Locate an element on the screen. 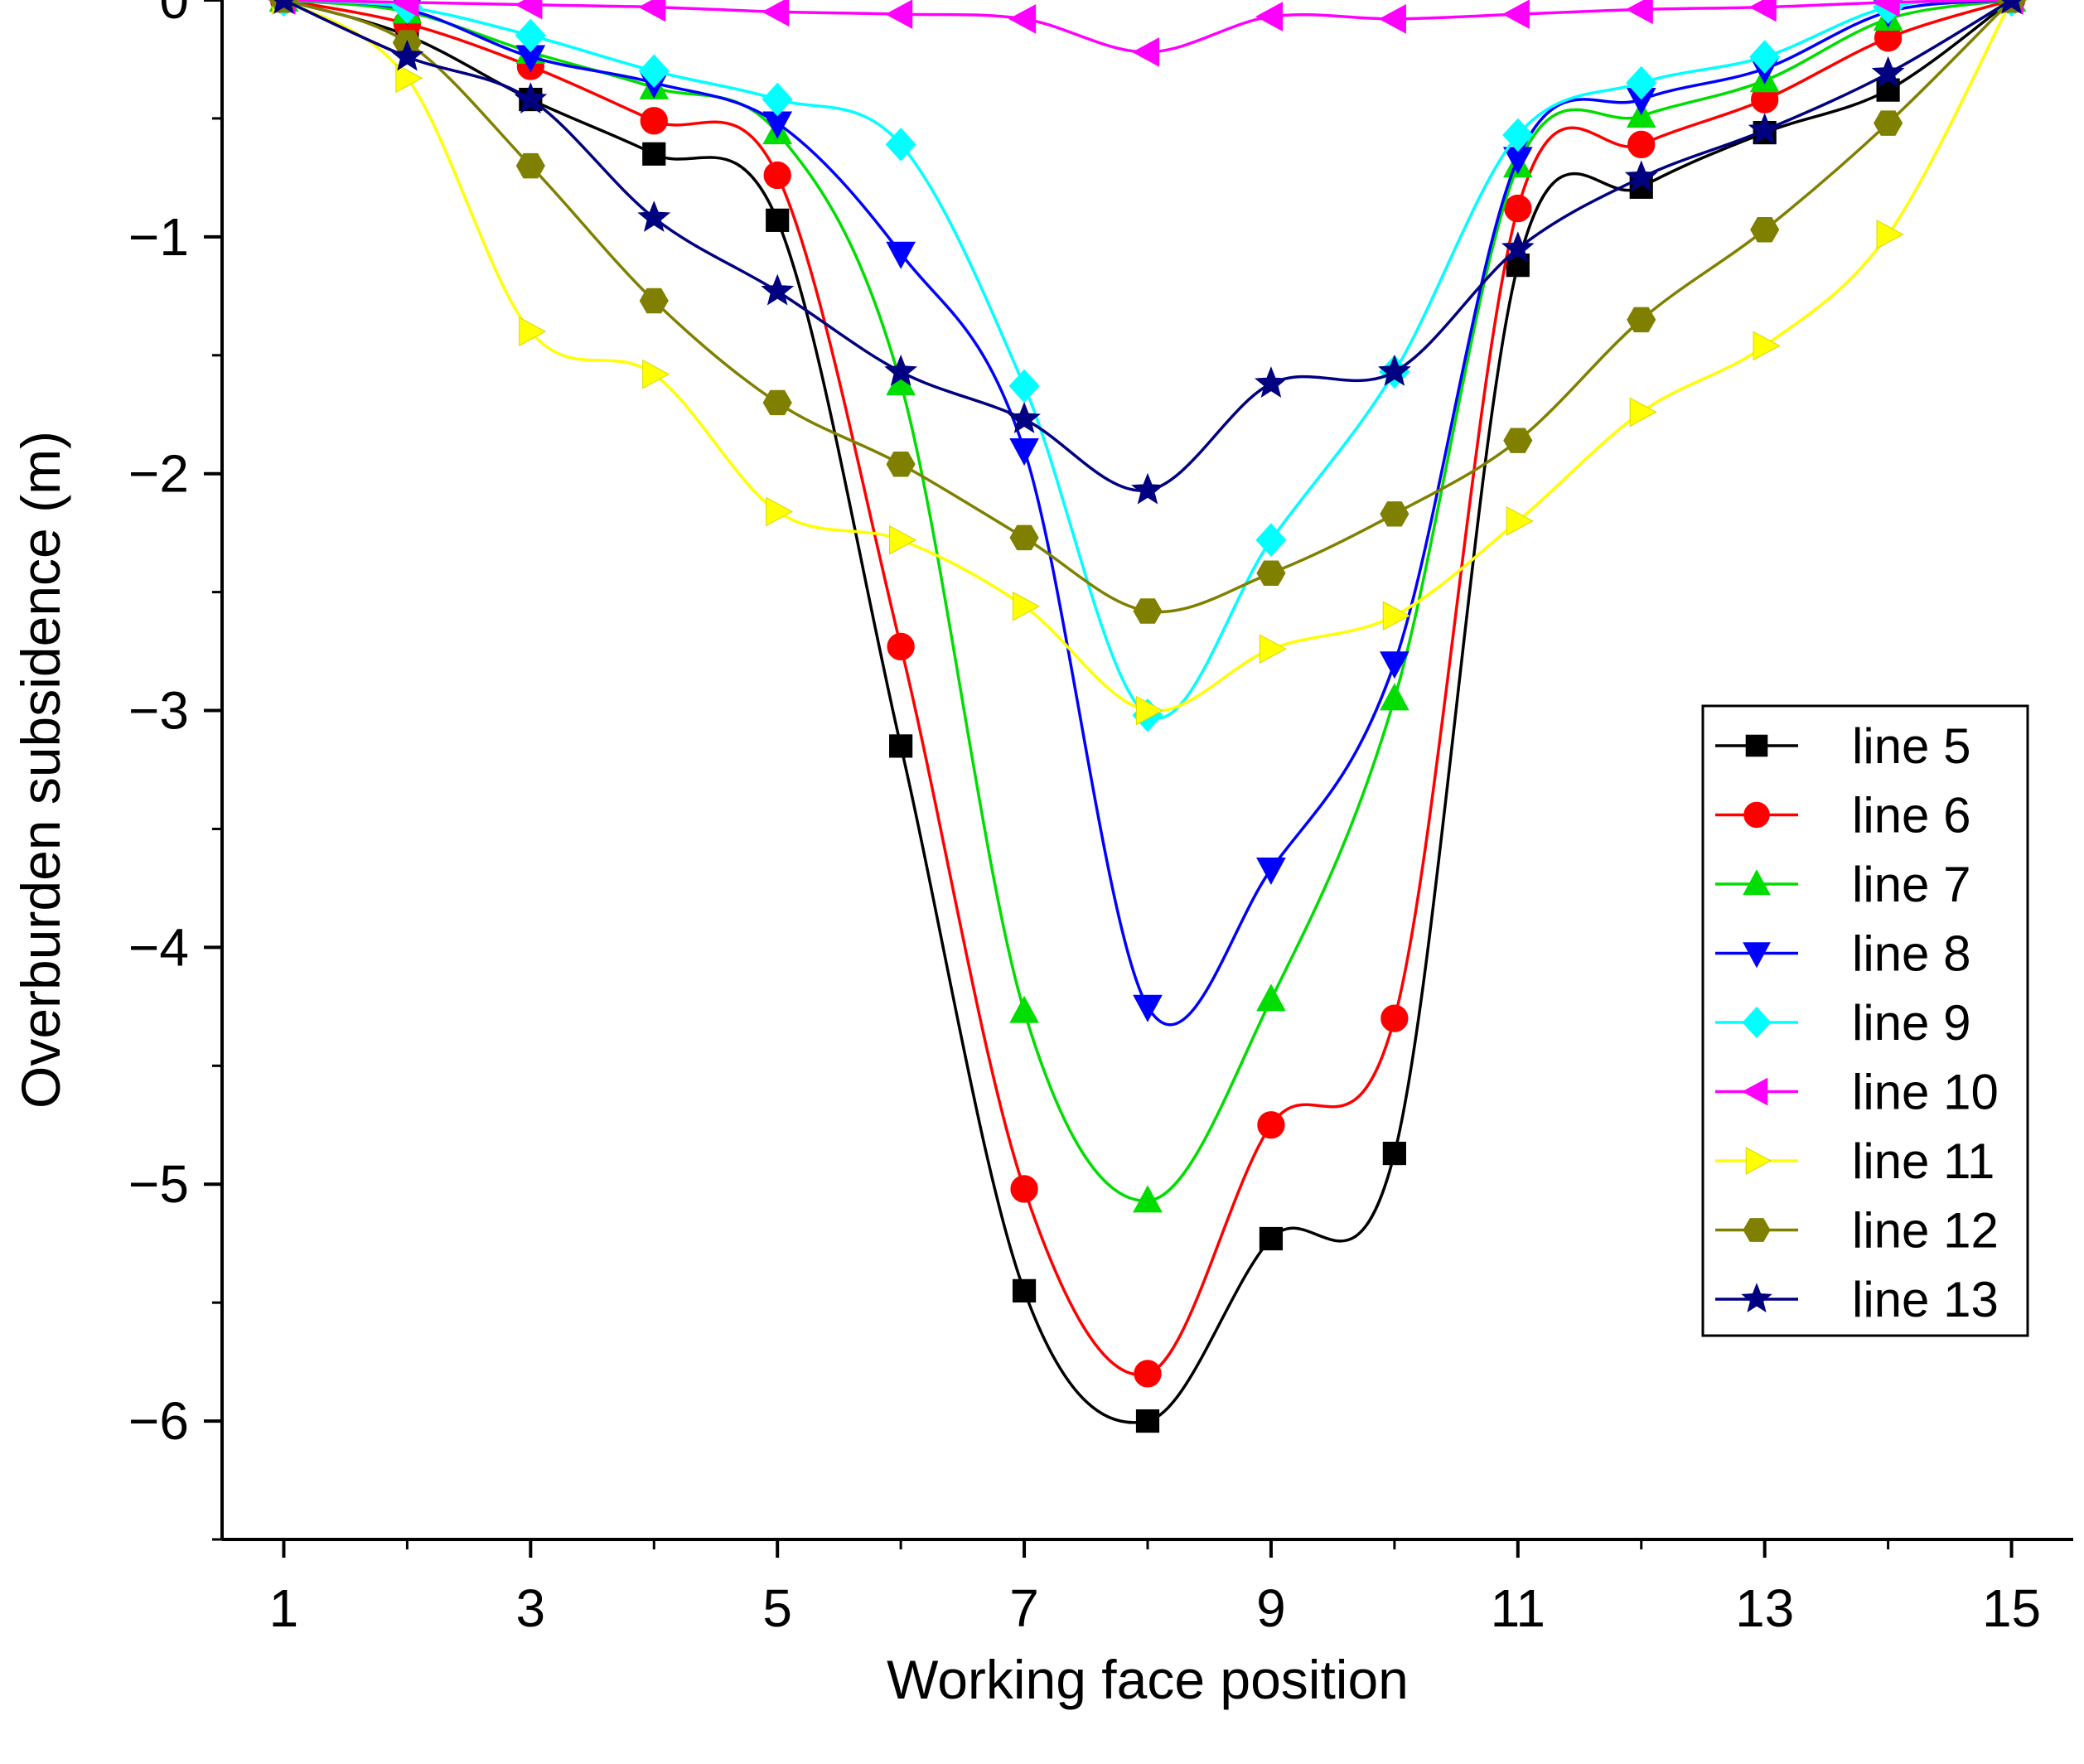 The height and width of the screenshot is (1764, 2084). legend-item: line 10 is located at coordinates (1857, 1092).